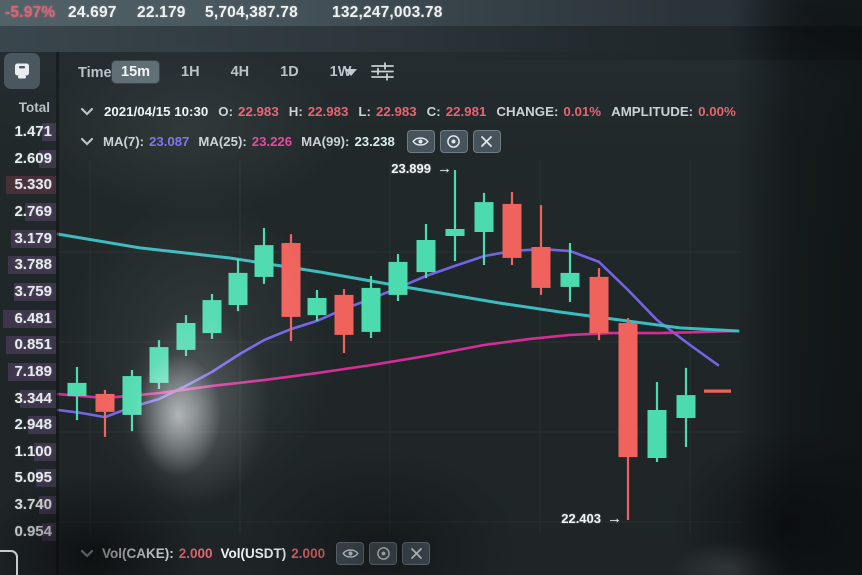 The height and width of the screenshot is (575, 862). Describe the element at coordinates (431, 39) in the screenshot. I see `secondary-band` at that location.